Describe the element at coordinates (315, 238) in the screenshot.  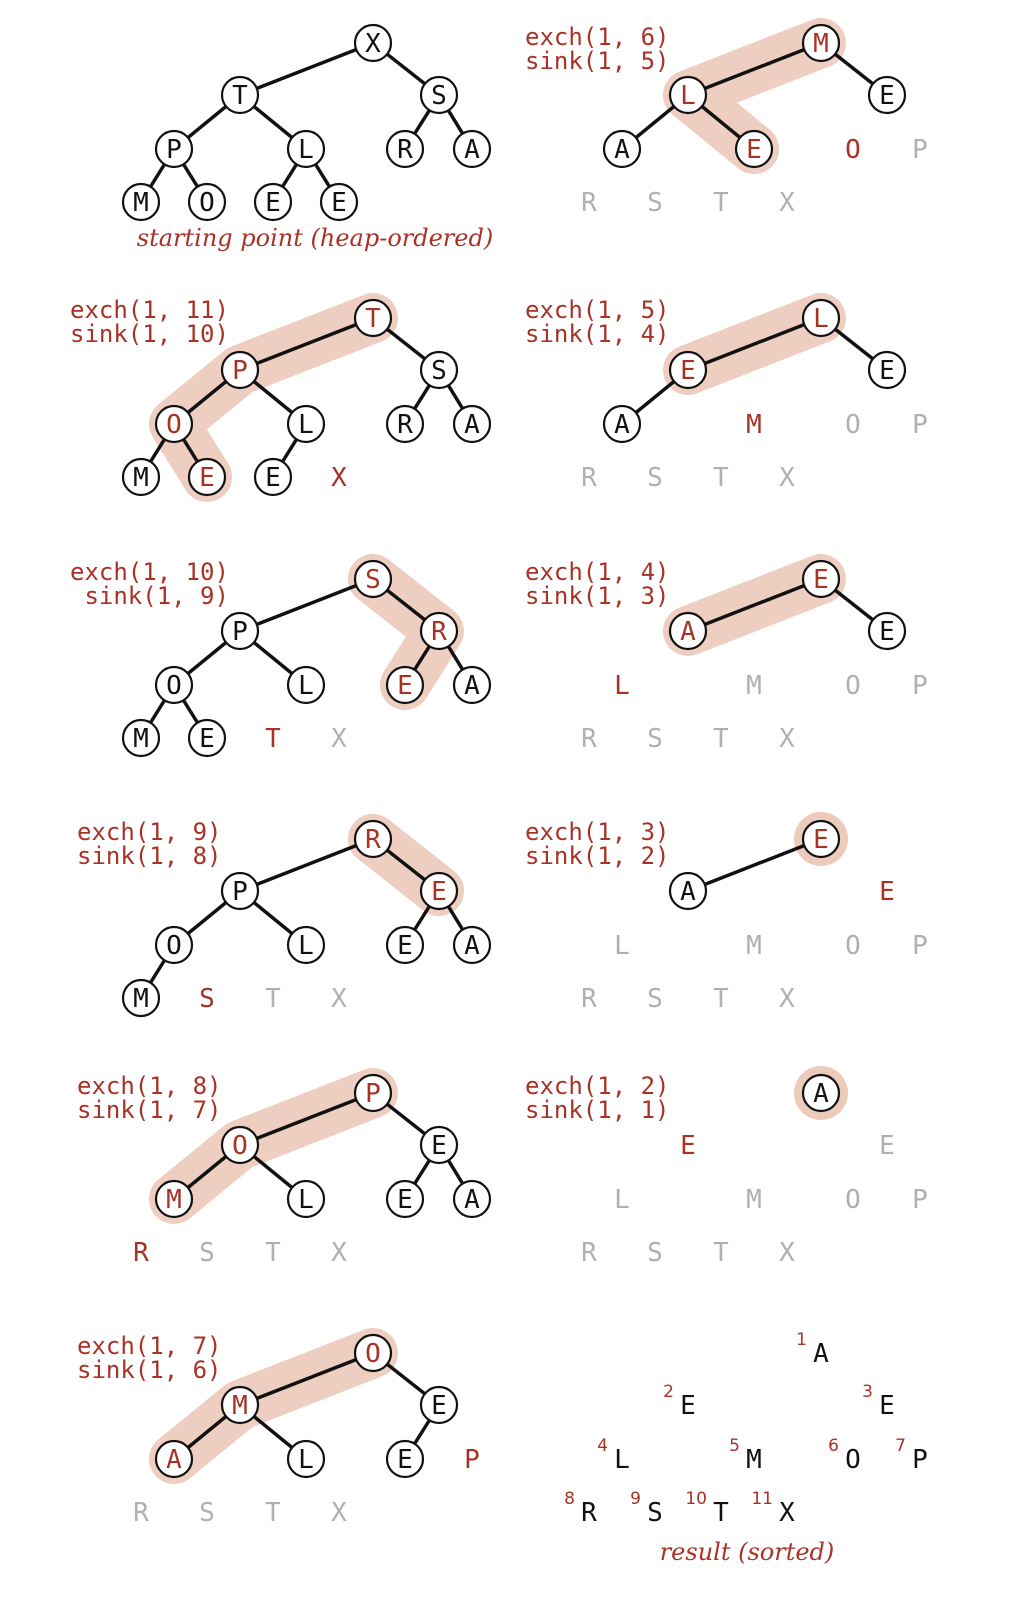
I see `panel-note: starting point (heap-ordered)` at that location.